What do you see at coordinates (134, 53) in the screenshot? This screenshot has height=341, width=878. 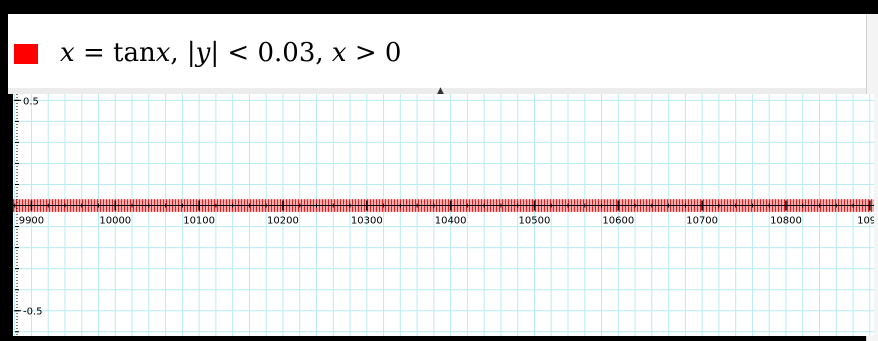 I see `formula-part: tan` at bounding box center [134, 53].